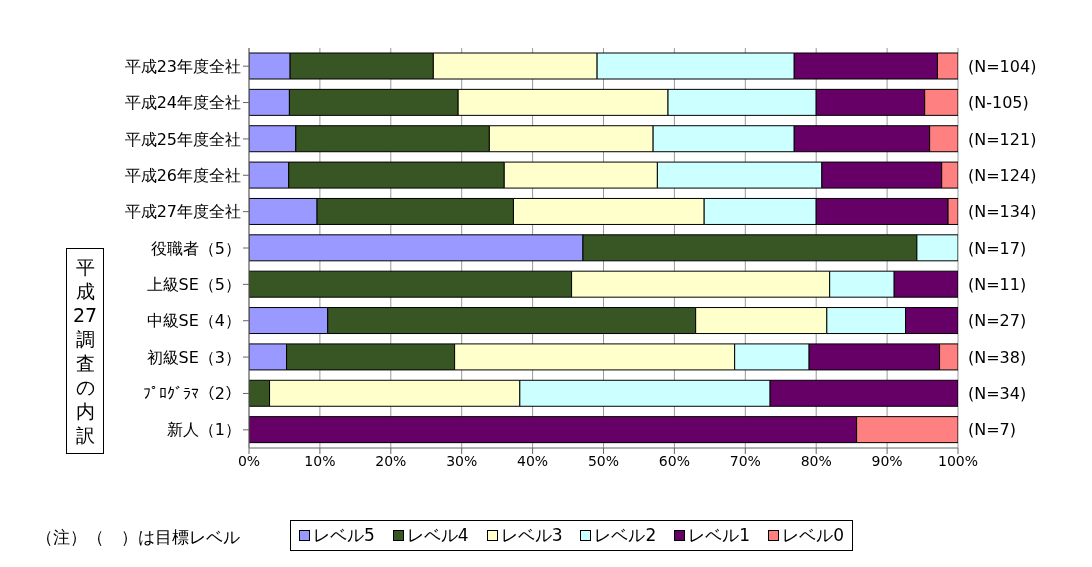 The image size is (1092, 567). I want to click on text: （注）（ ）は目標レベル, so click(138, 537).